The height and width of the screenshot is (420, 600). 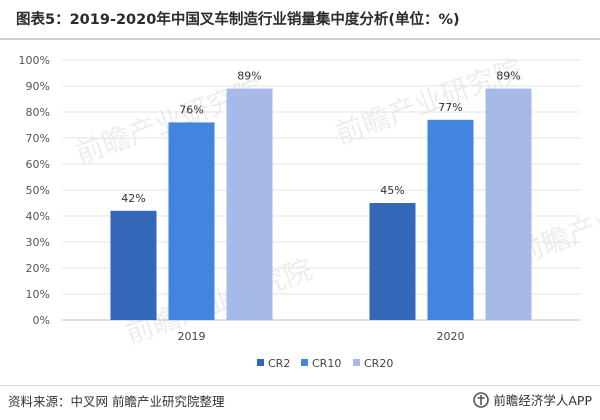 What do you see at coordinates (326, 363) in the screenshot?
I see `legend-label: CR10` at bounding box center [326, 363].